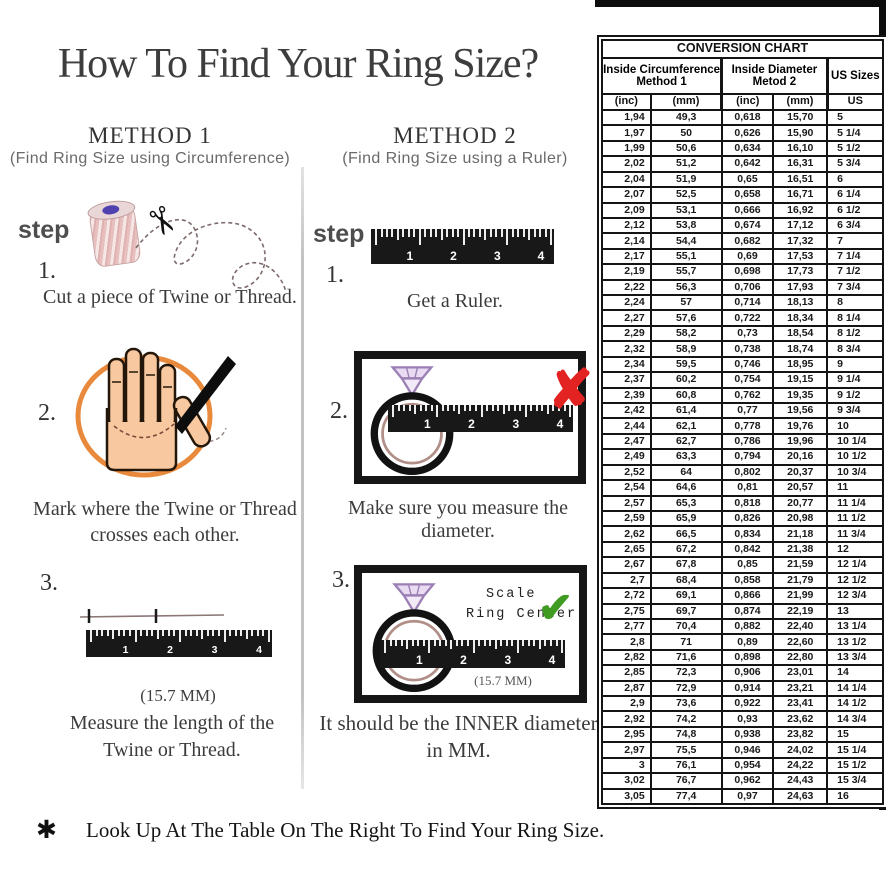 The image size is (886, 895). What do you see at coordinates (298, 64) in the screenshot?
I see `page-title: How To Find Your Ring Size?` at bounding box center [298, 64].